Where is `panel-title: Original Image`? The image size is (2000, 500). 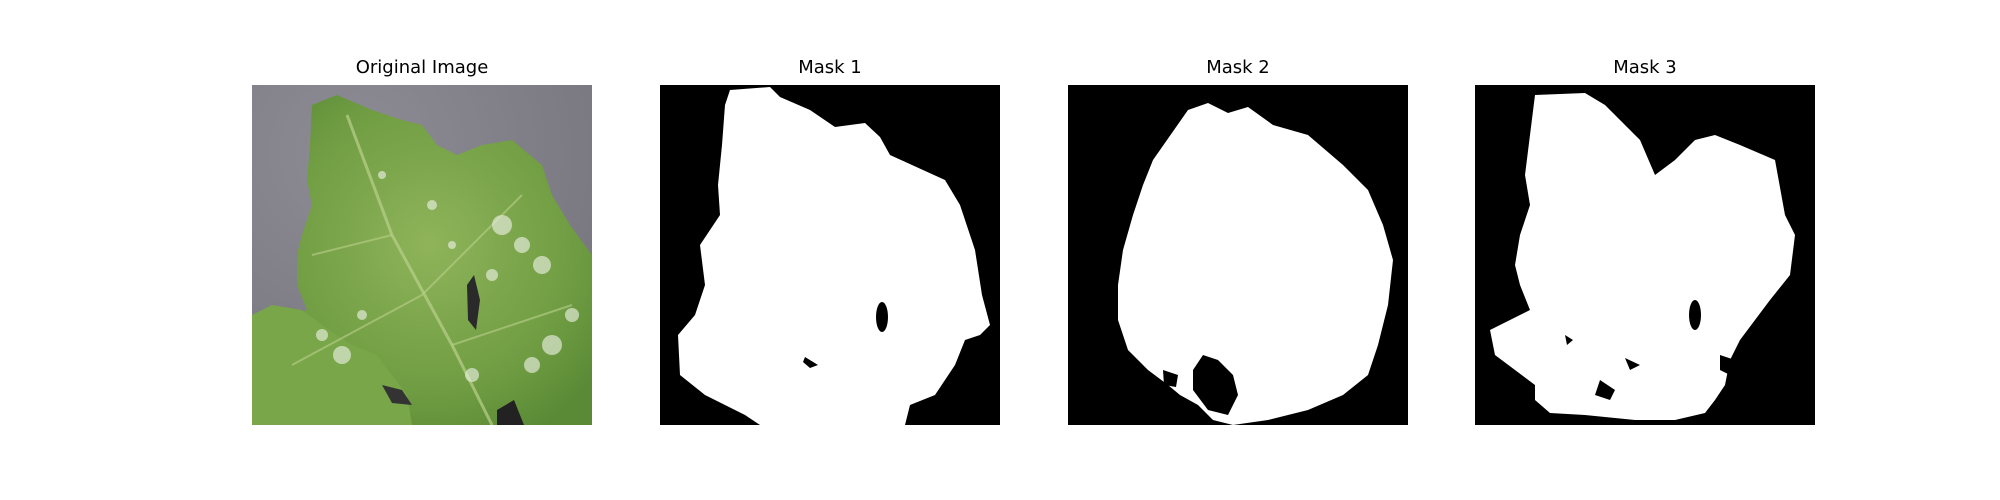 panel-title: Original Image is located at coordinates (422, 67).